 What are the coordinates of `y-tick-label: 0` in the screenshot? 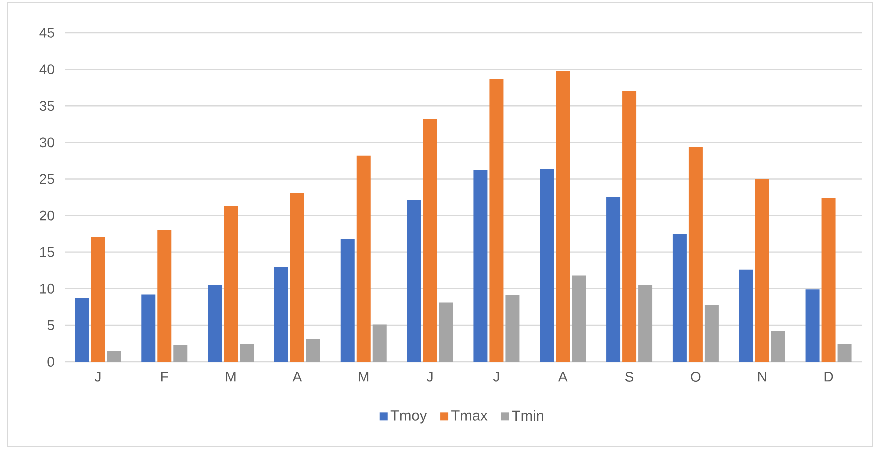 It's located at (51, 362).